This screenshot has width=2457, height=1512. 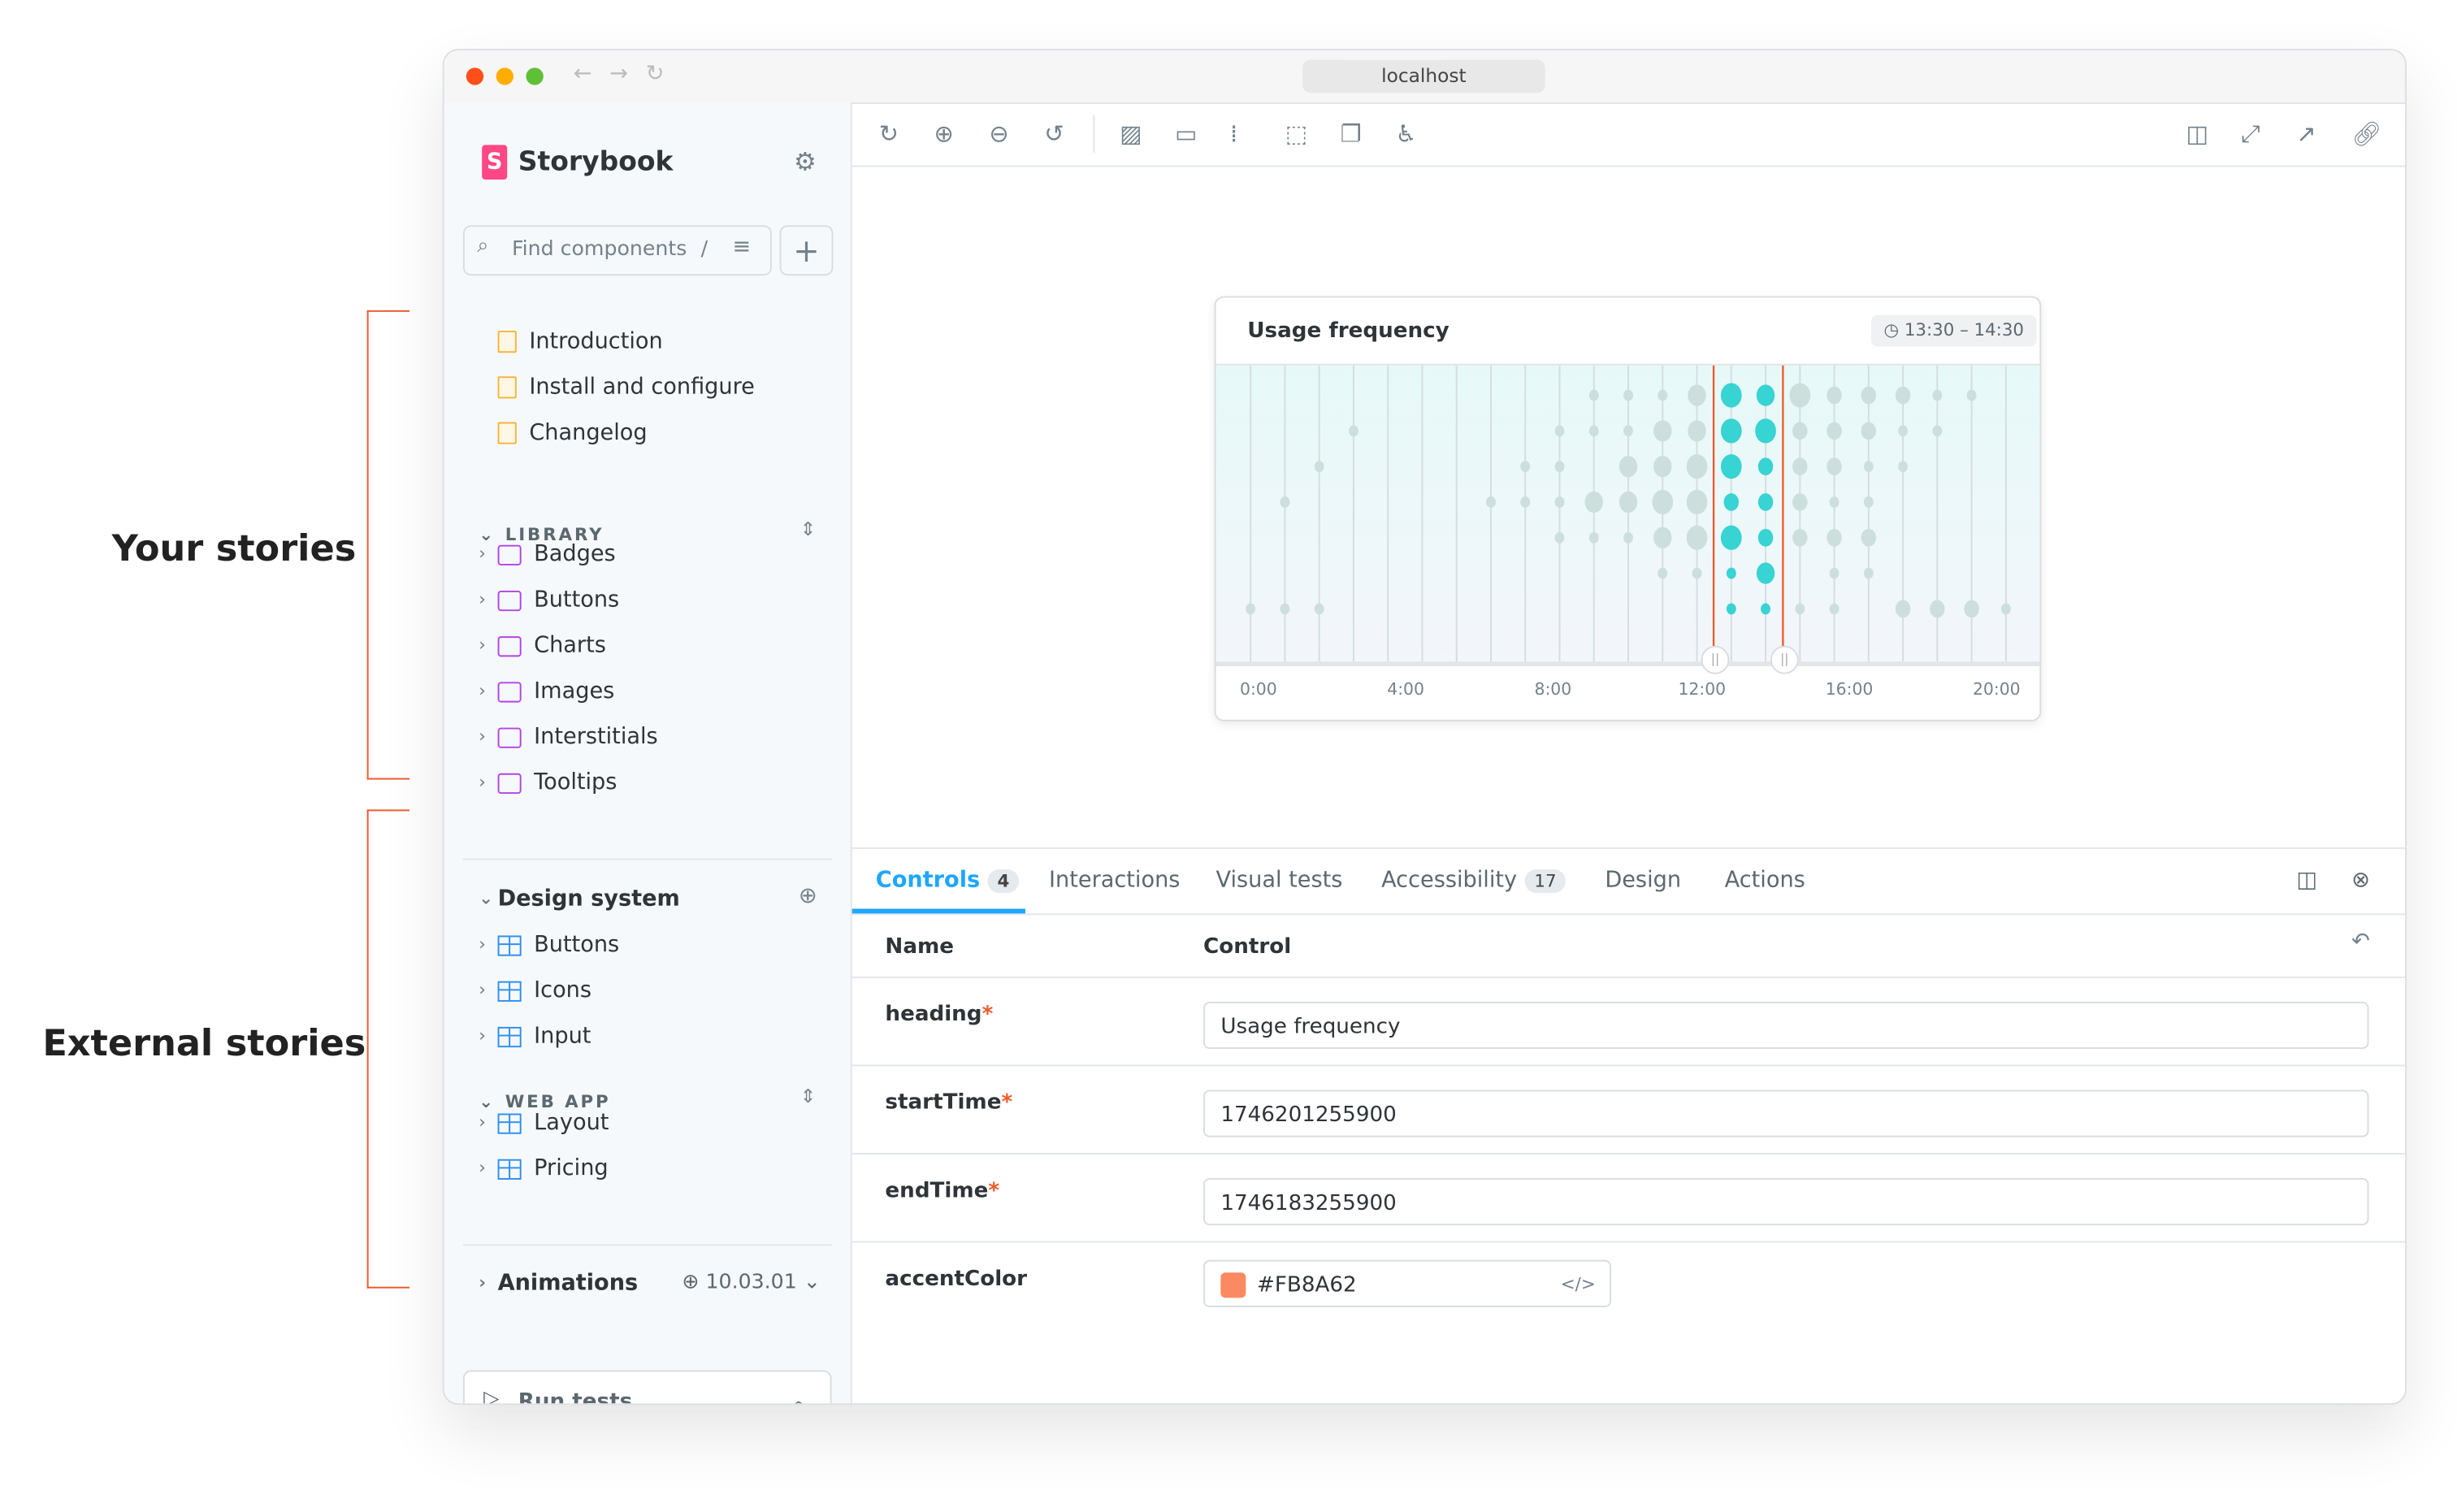 I want to click on remount-icon: ↻, so click(x=889, y=134).